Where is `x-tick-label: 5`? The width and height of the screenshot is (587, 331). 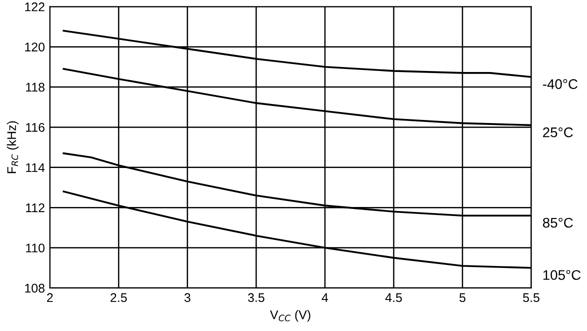
x-tick-label: 5 is located at coordinates (462, 297).